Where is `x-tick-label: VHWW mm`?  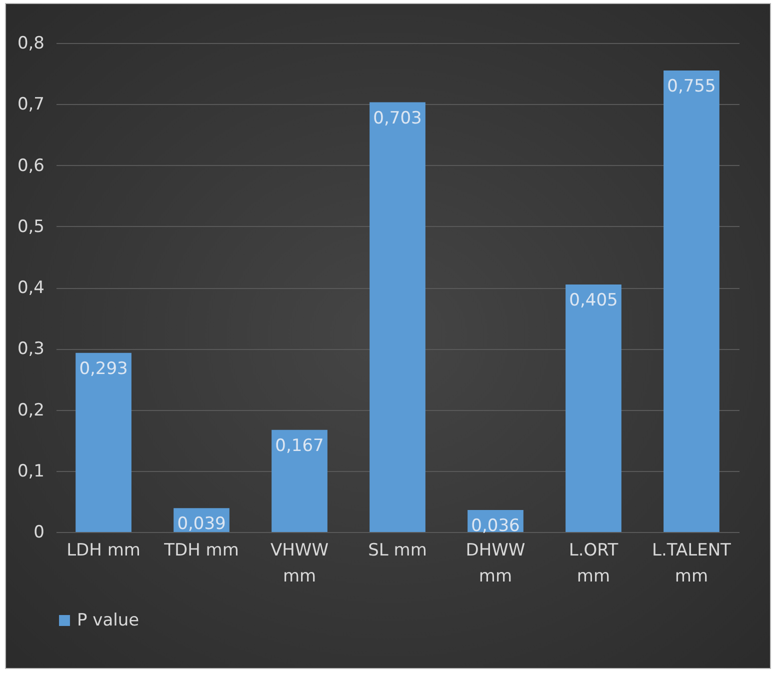
x-tick-label: VHWW mm is located at coordinates (299, 563).